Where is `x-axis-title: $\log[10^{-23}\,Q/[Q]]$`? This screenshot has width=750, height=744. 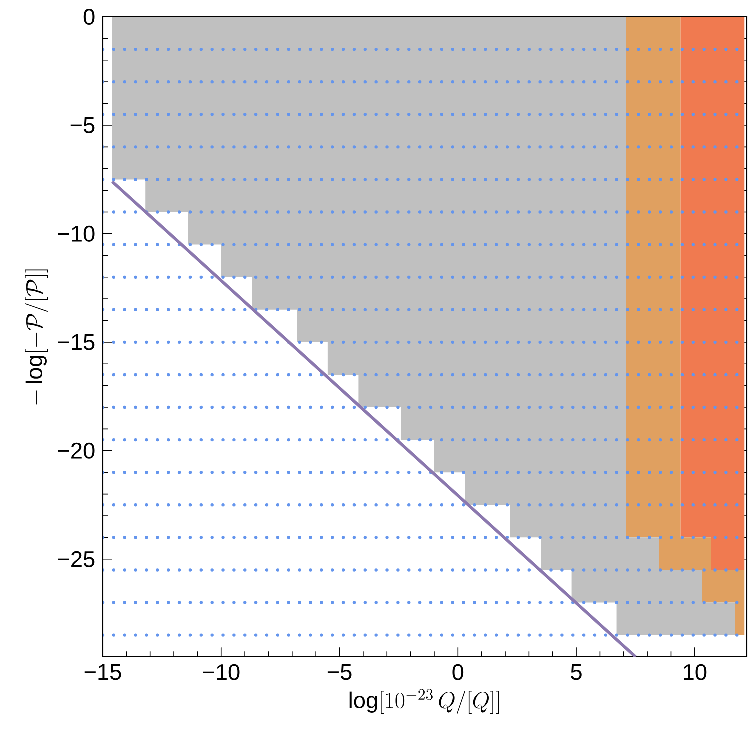
x-axis-title: $\log[10^{-23}\,Q/[Q]]$ is located at coordinates (425, 701).